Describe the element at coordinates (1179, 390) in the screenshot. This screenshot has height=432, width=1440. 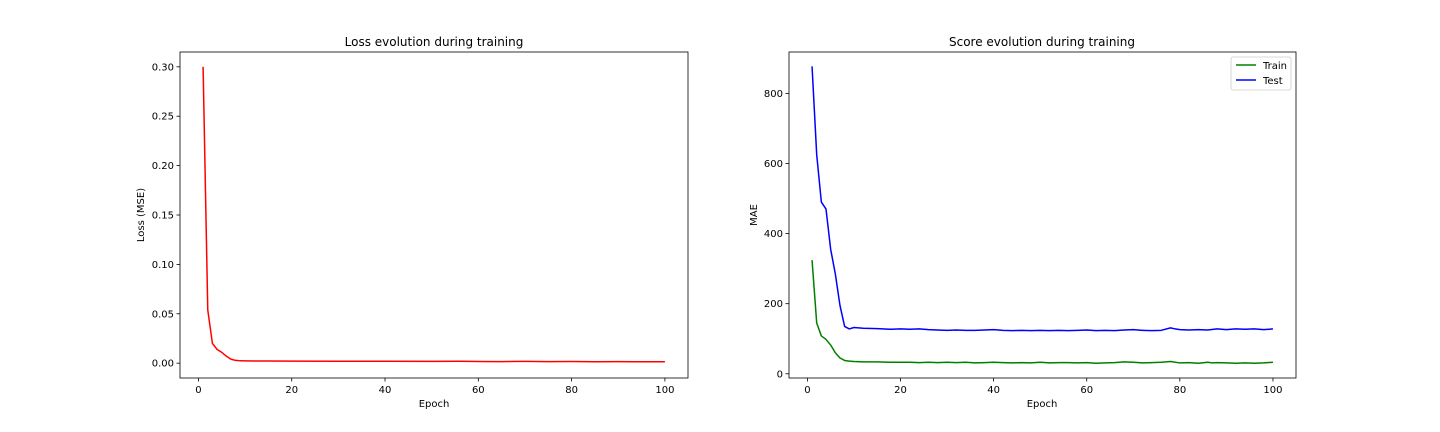
I see `score-x-tick-label: 80` at that location.